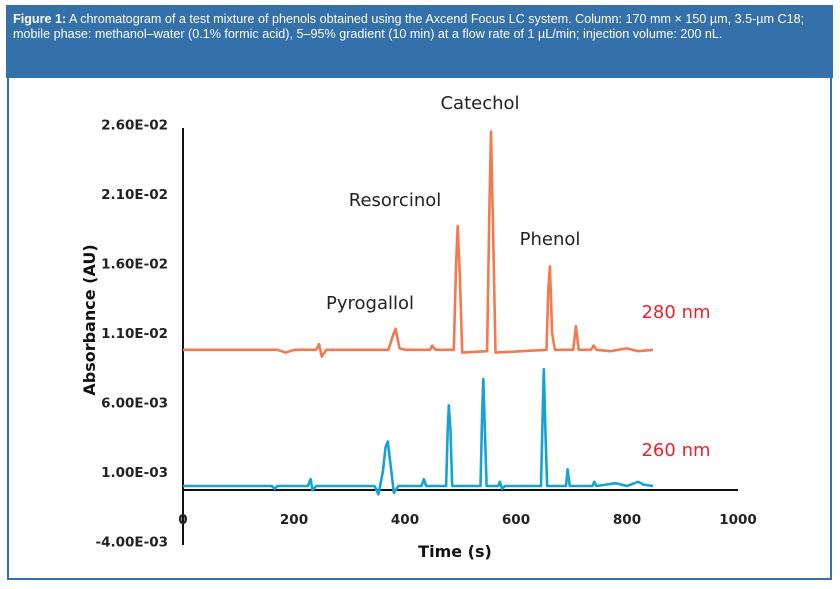 Image resolution: width=840 pixels, height=589 pixels. What do you see at coordinates (134, 195) in the screenshot?
I see `y-tick-label: 2.10E-02` at bounding box center [134, 195].